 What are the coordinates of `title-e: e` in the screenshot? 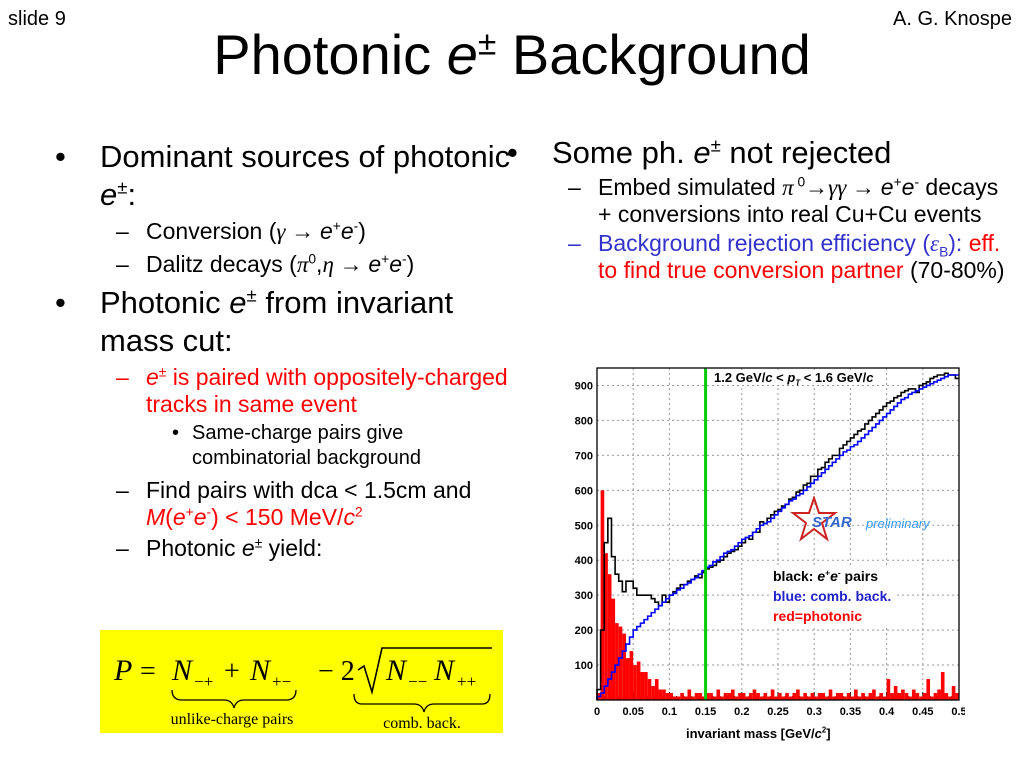 It's located at (462, 54).